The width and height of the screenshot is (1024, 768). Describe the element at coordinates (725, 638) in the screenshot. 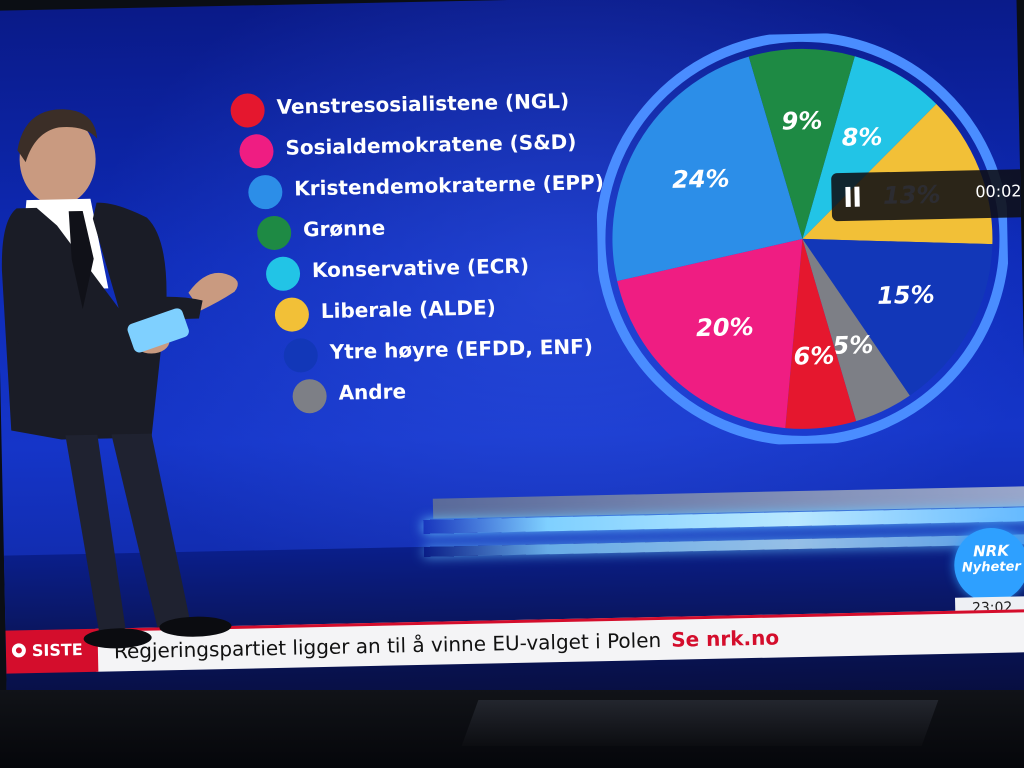

I see `ticker-link: Se nrk.no` at that location.